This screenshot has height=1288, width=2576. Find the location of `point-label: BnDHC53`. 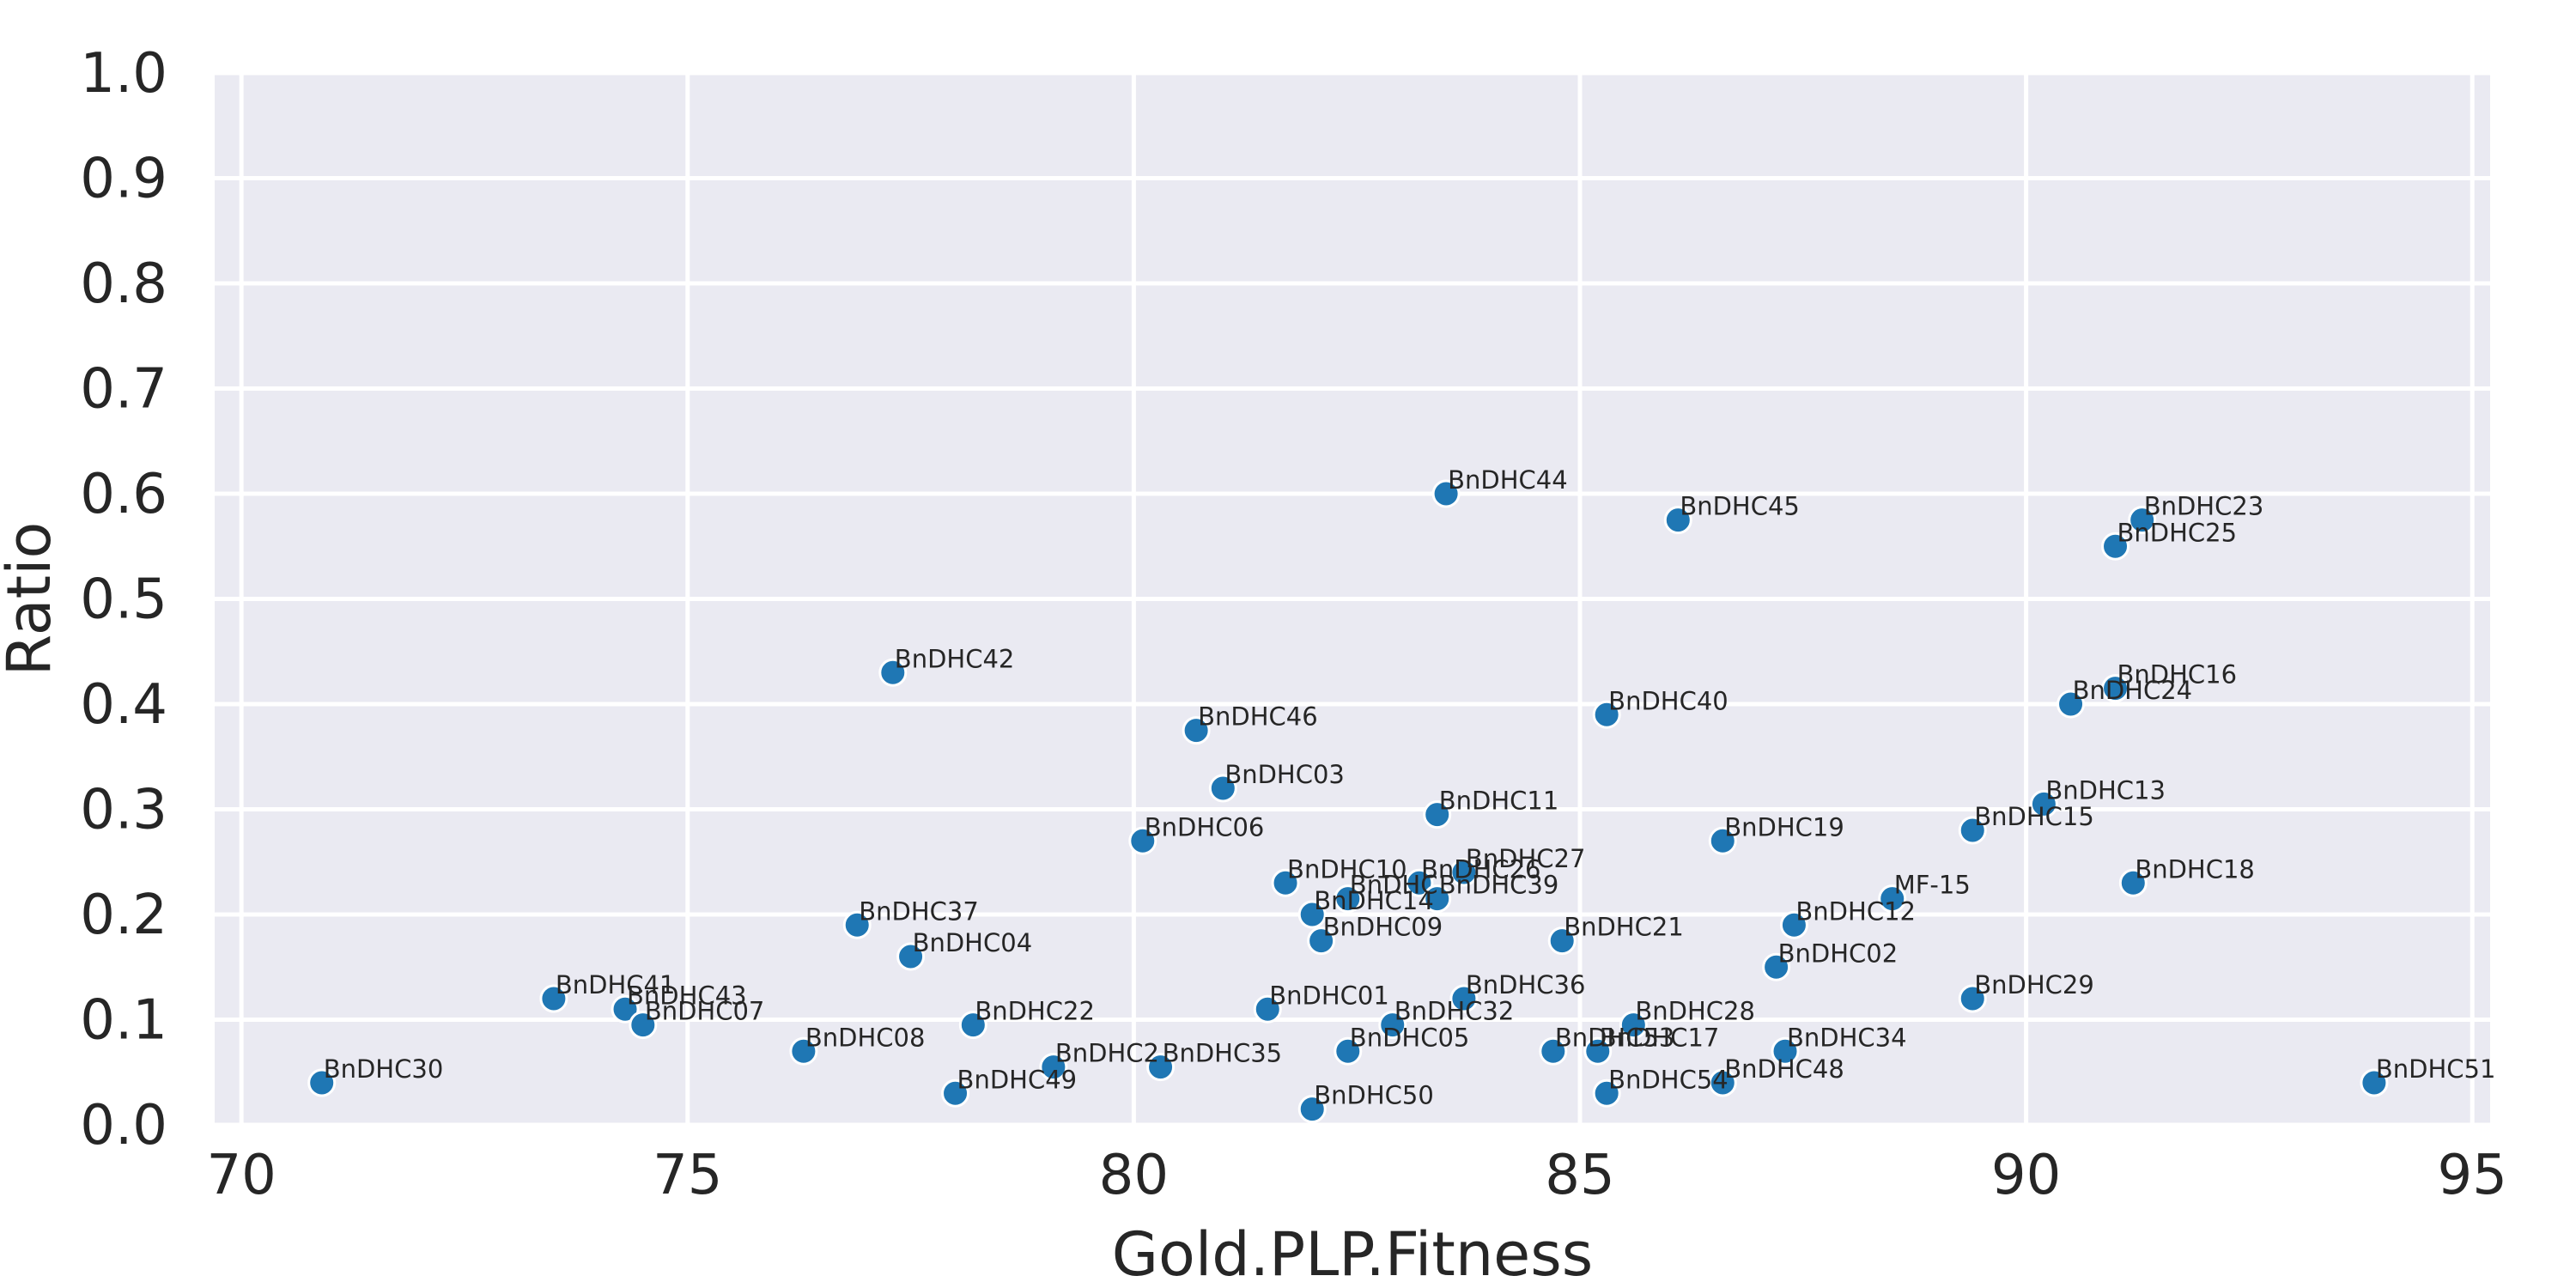

point-label: BnDHC53 is located at coordinates (1615, 1038).